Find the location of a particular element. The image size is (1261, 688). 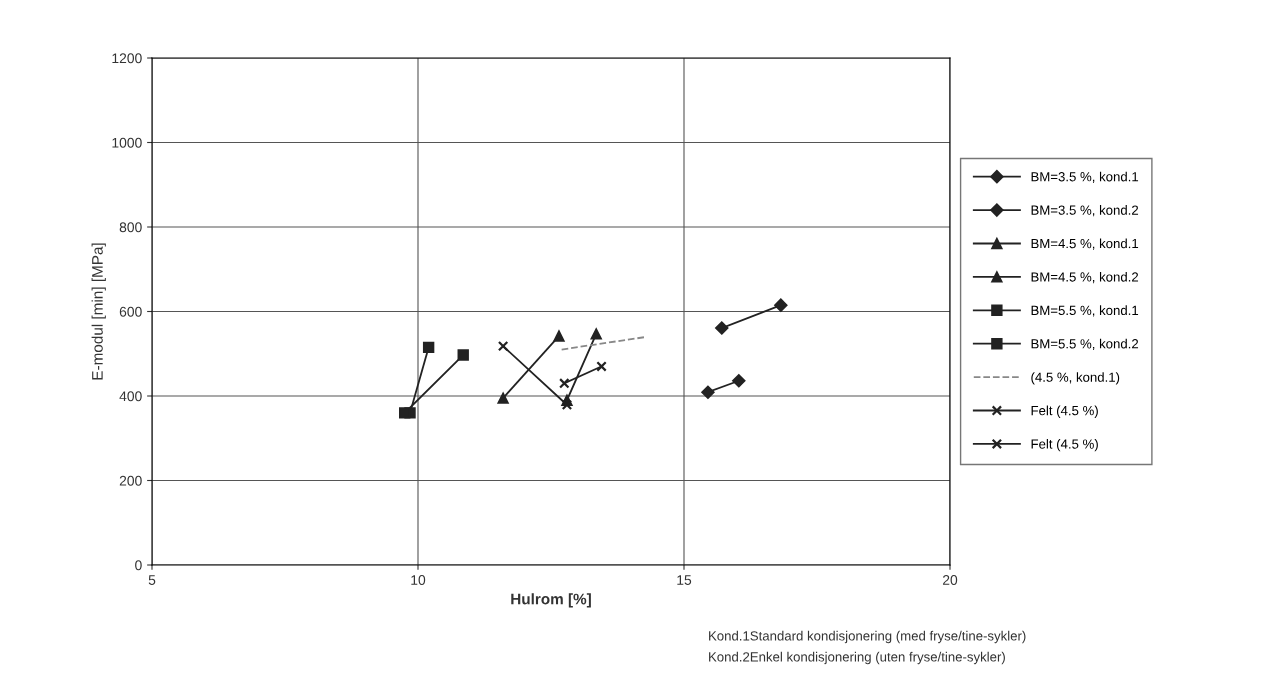

y-tick-label: 400 is located at coordinates (130, 396).